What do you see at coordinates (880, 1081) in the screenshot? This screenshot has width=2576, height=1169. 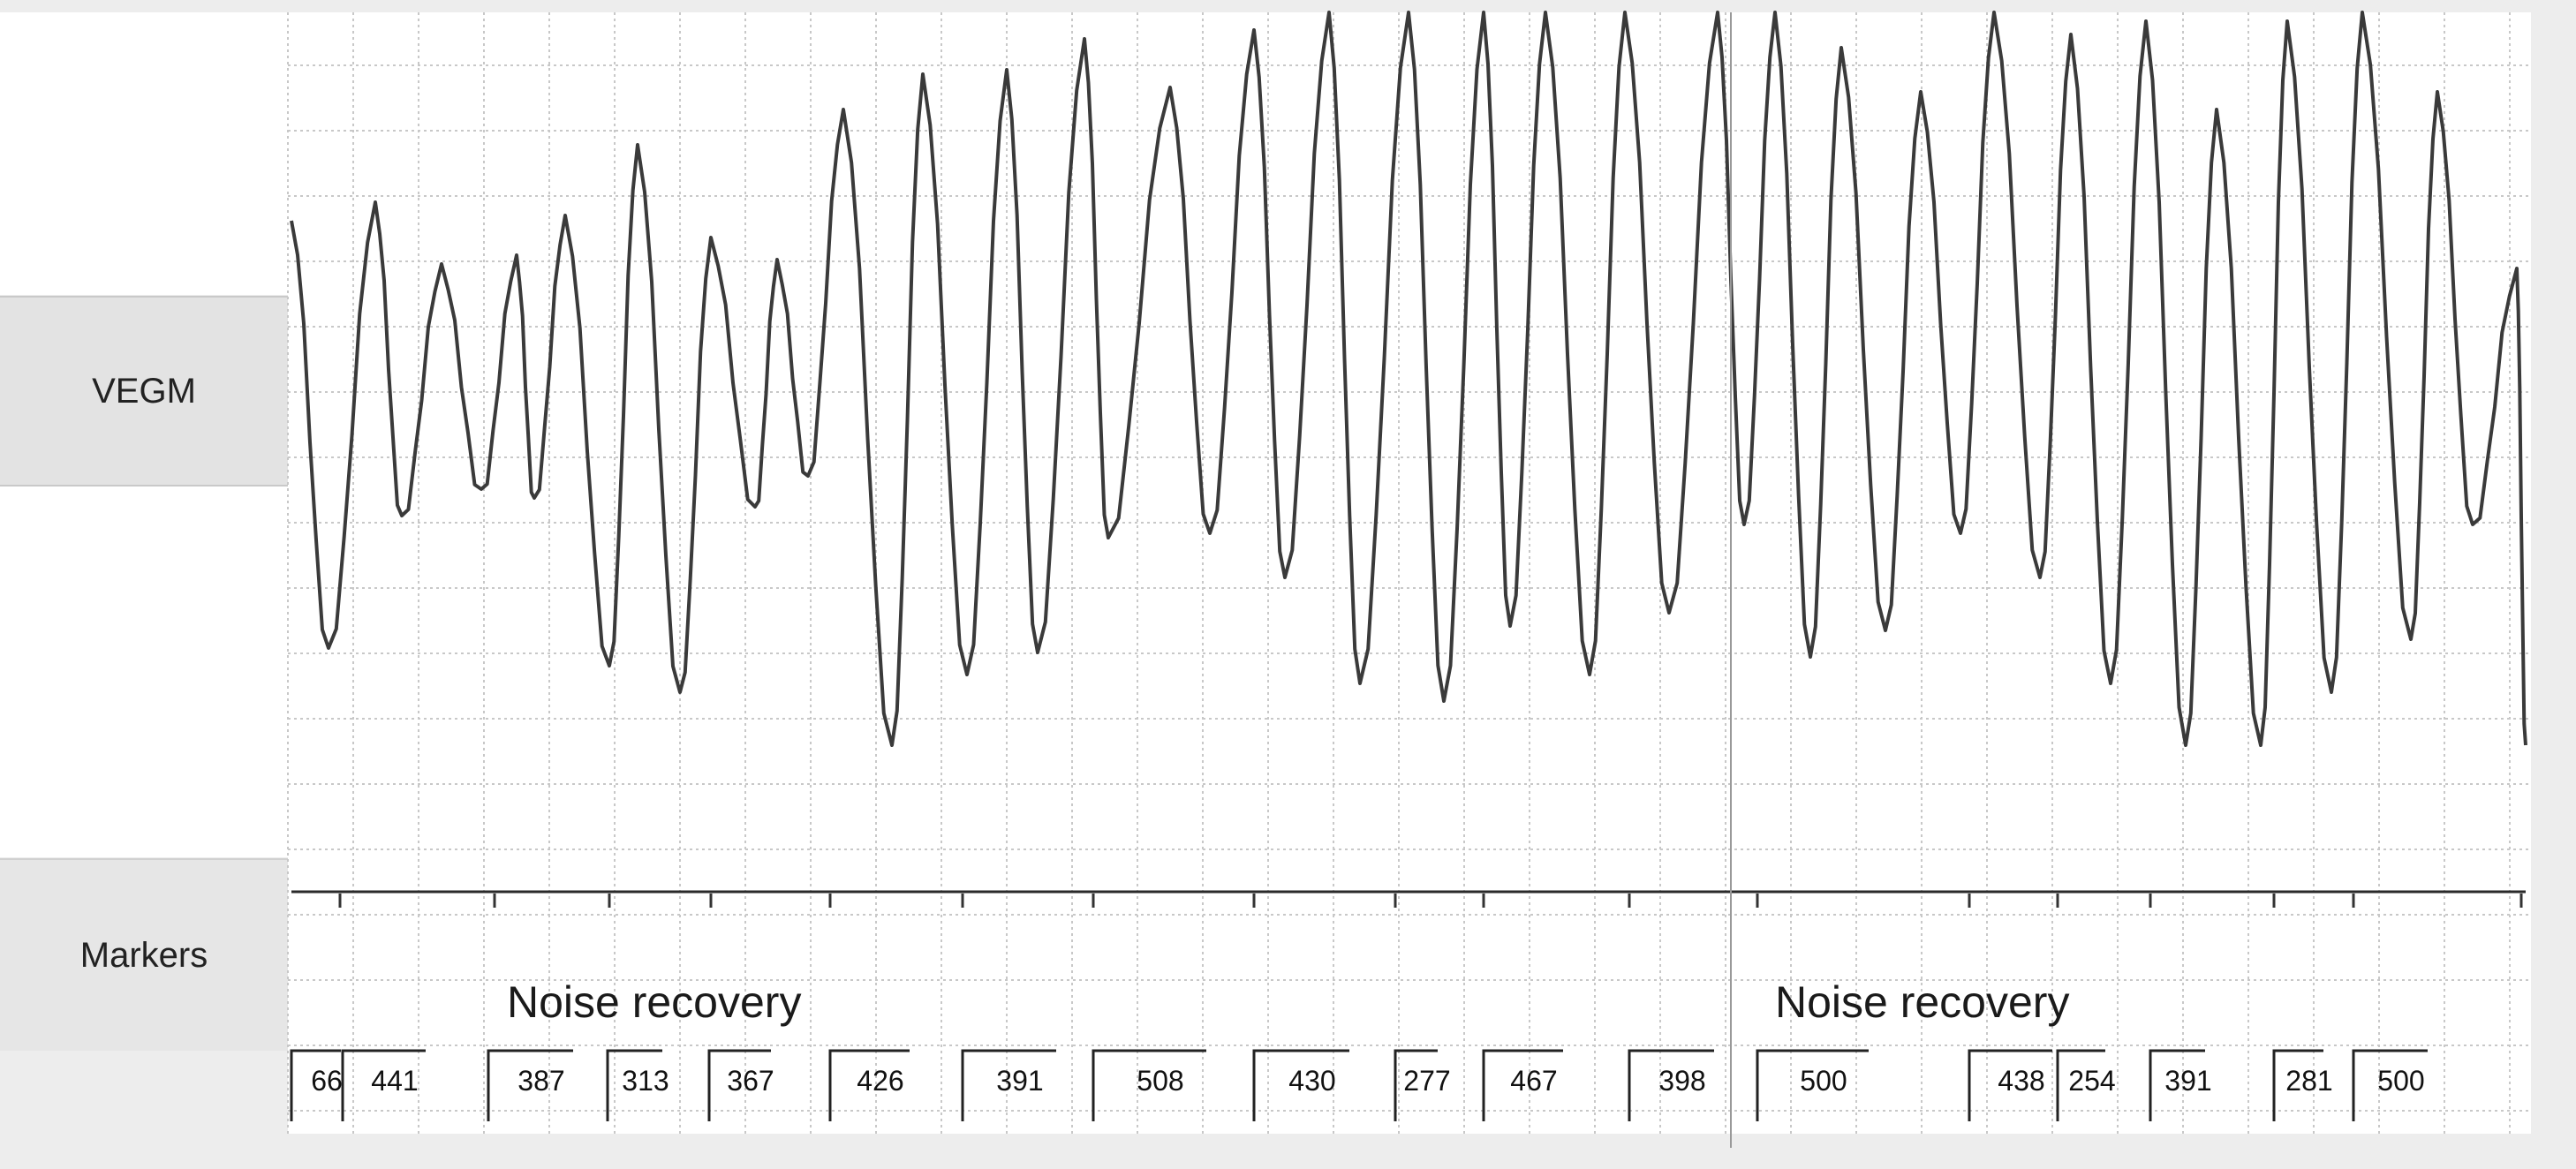 I see `interval-value: 426` at bounding box center [880, 1081].